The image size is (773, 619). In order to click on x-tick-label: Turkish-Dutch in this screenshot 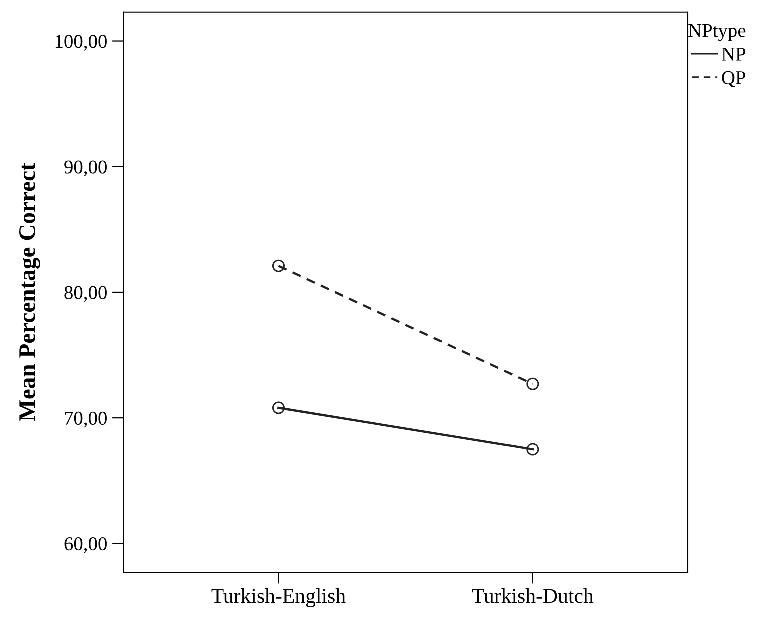, I will do `click(533, 596)`.